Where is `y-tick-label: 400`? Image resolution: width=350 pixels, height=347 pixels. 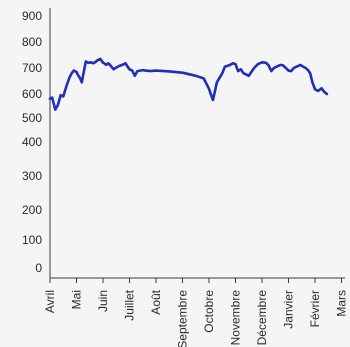 y-tick-label: 400 is located at coordinates (32, 142).